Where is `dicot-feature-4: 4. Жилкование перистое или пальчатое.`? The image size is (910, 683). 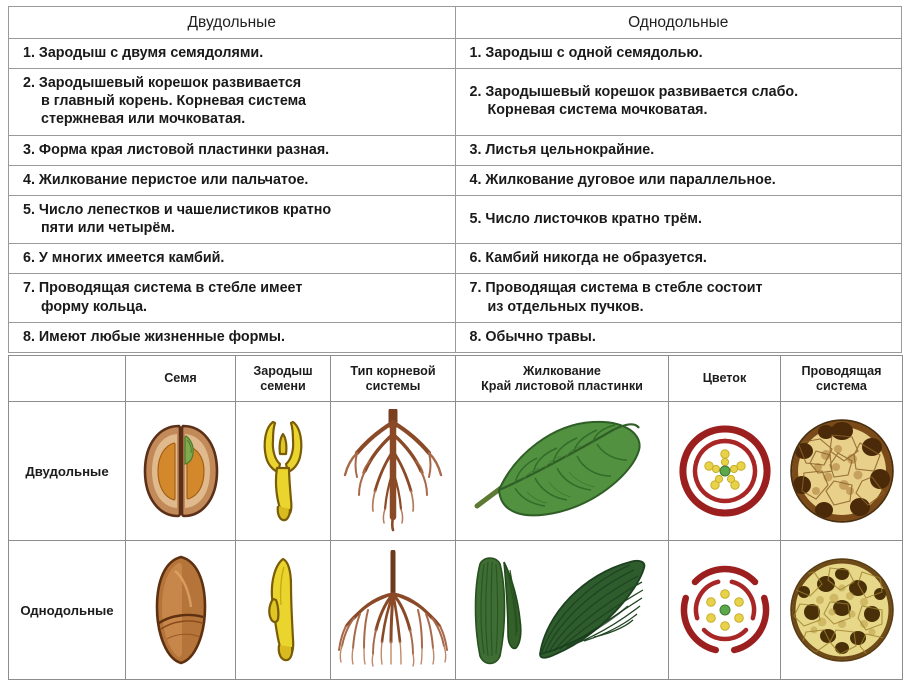 dicot-feature-4: 4. Жилкование перистое или пальчатое. is located at coordinates (232, 180).